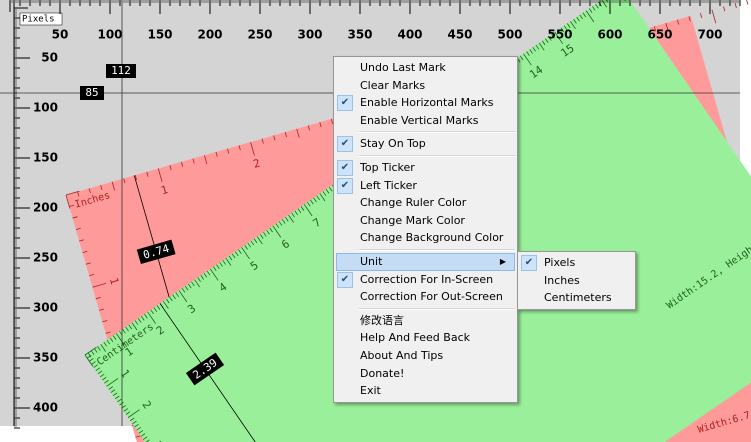 This screenshot has height=442, width=751. Describe the element at coordinates (425, 68) in the screenshot. I see `menu-item: Undo Last Mark` at that location.